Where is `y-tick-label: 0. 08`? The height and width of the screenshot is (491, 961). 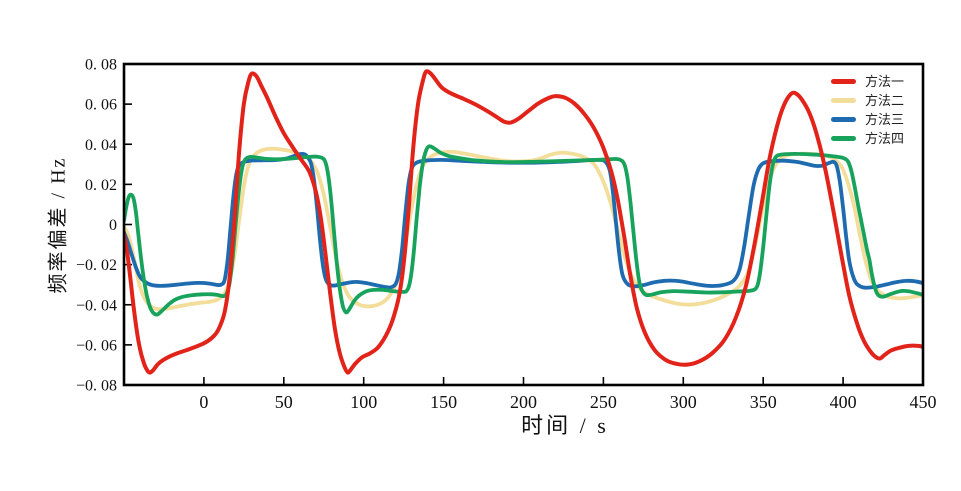 y-tick-label: 0. 08 is located at coordinates (101, 65).